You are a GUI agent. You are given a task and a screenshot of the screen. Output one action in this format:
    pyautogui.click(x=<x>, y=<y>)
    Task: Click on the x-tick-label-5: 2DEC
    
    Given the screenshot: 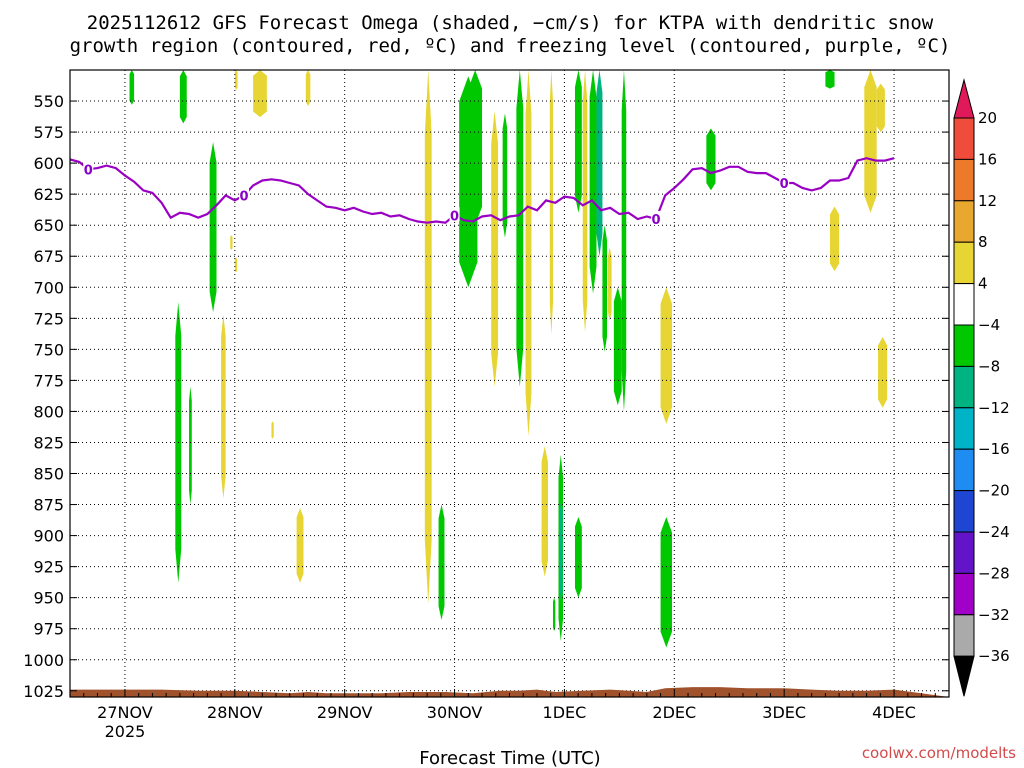 What is the action you would take?
    pyautogui.click(x=674, y=712)
    